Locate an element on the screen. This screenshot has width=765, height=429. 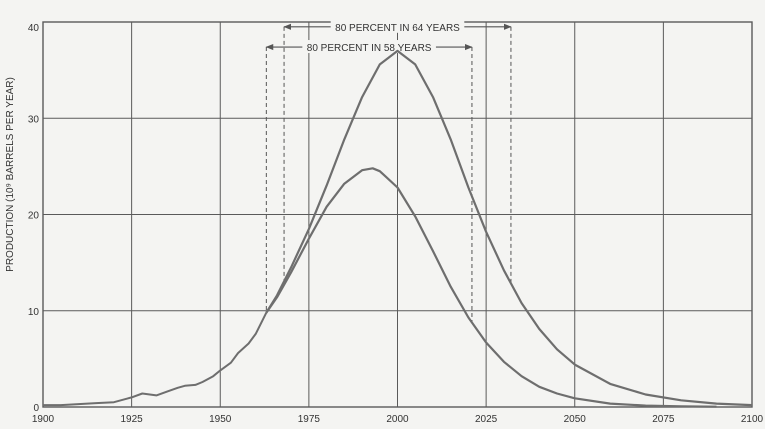
annotation-label: 80 PERCENT IN 58 YEARS is located at coordinates (369, 48).